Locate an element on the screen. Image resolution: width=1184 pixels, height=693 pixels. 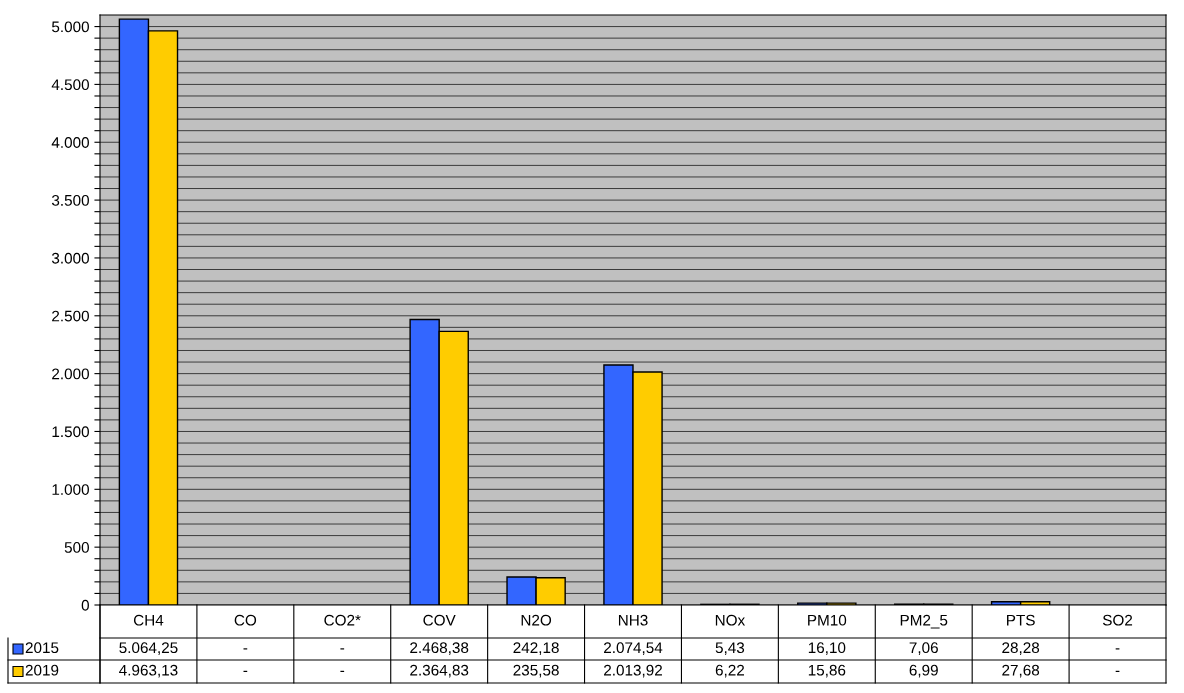
x-tick-label: COV is located at coordinates (439, 620).